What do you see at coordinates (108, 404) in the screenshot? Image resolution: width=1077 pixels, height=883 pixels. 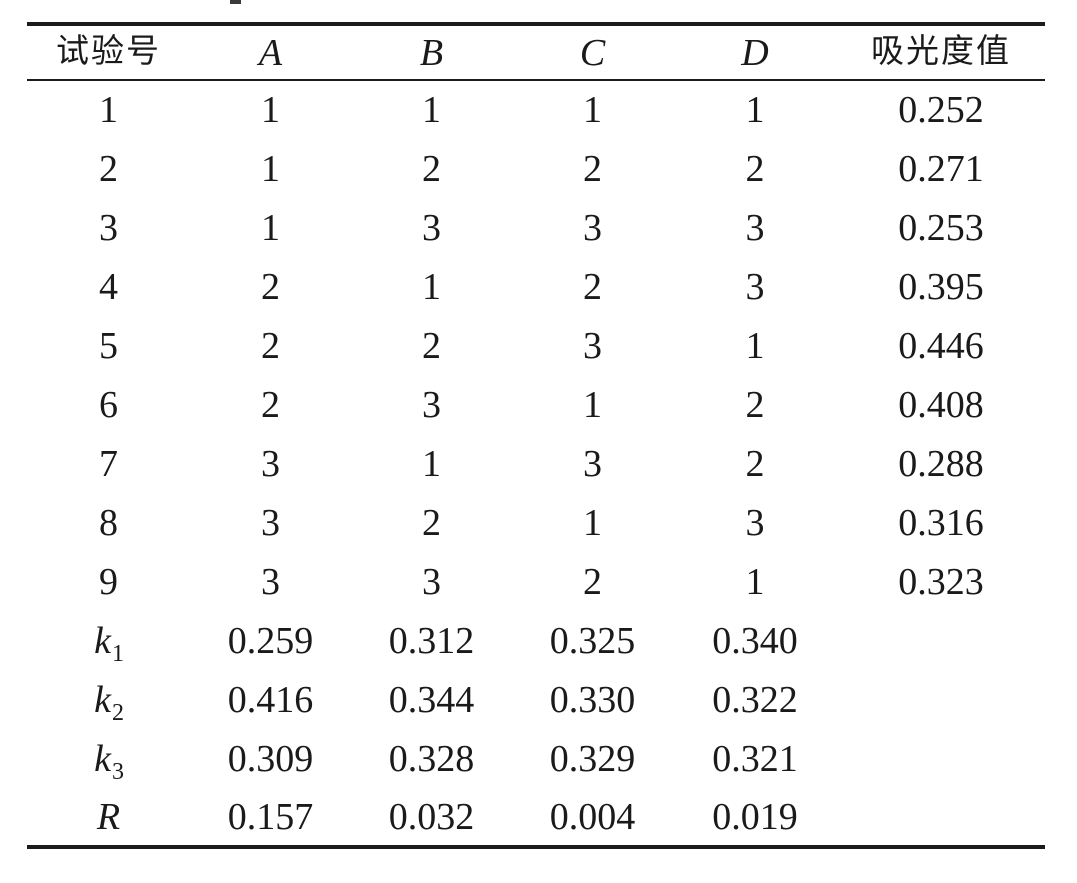 I see `run-number: 6` at bounding box center [108, 404].